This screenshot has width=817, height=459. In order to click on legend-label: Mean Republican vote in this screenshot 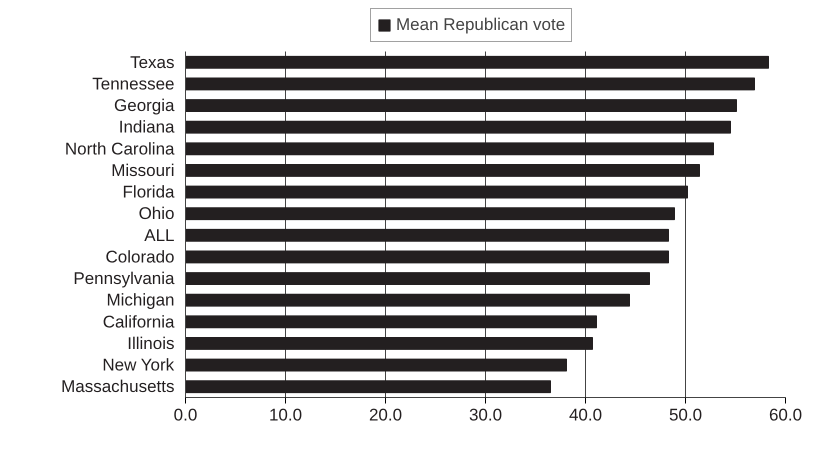, I will do `click(481, 25)`.